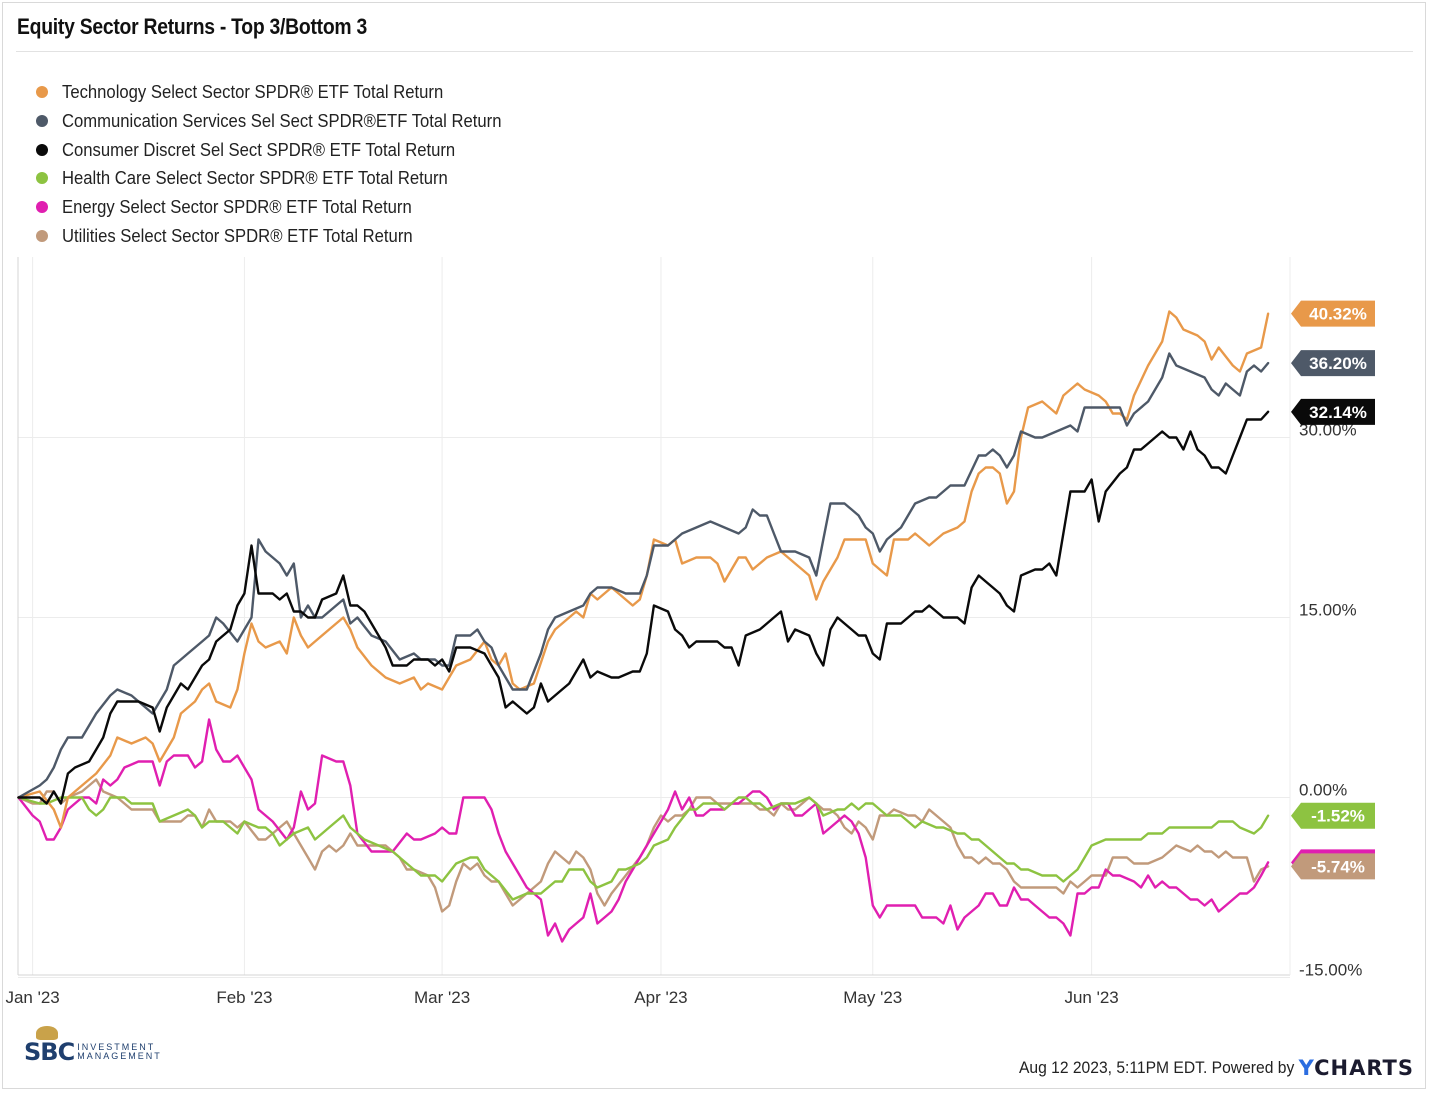 The width and height of the screenshot is (1430, 1093). I want to click on x-tick-label: Mar '23, so click(442, 997).